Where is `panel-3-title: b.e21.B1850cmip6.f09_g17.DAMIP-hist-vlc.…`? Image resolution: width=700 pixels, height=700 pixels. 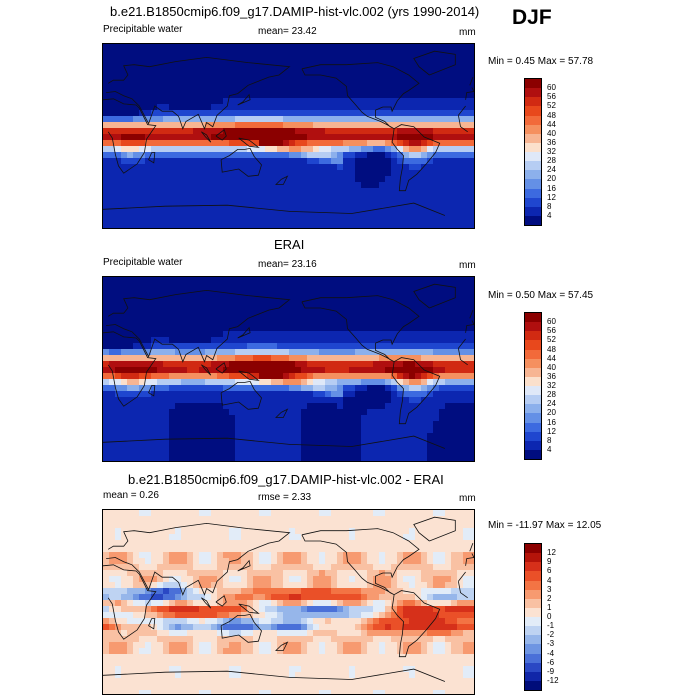
panel-3-title: b.e21.B1850cmip6.f09_g17.DAMIP-hist-vlc.… is located at coordinates (286, 479).